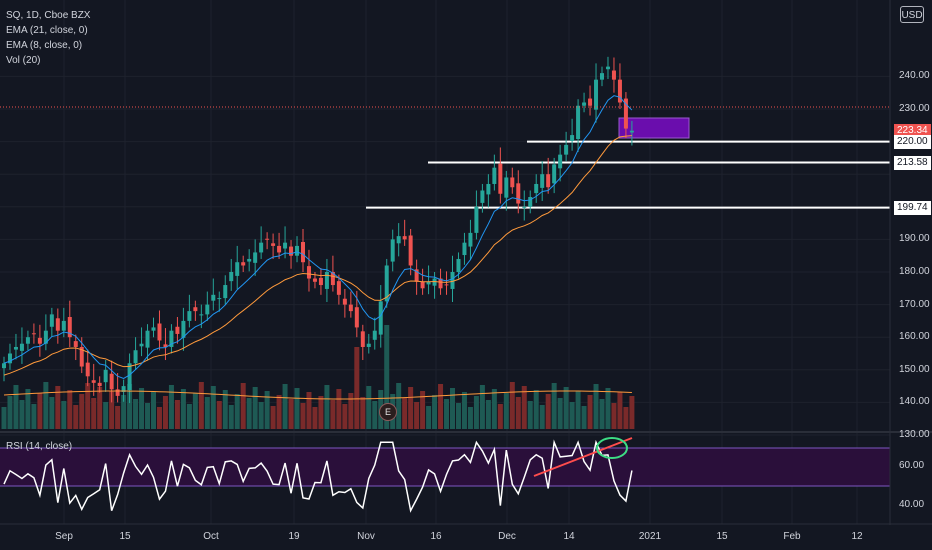  What do you see at coordinates (912, 207) in the screenshot?
I see `level-price-label: 199.74` at bounding box center [912, 207].